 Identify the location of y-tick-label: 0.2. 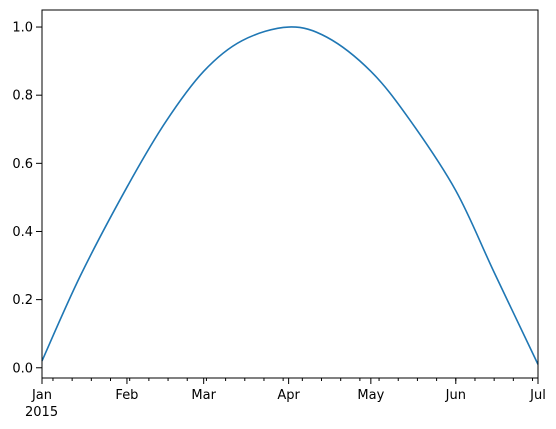
(22, 300).